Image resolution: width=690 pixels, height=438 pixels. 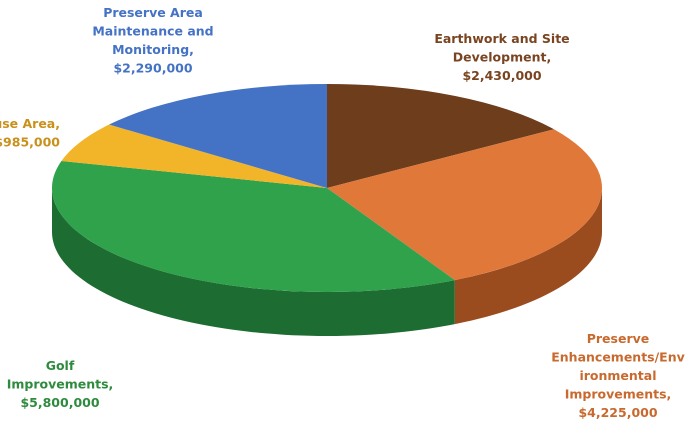 I want to click on data-label-clubhouse-area: Clubhouse Area,$985,000, so click(x=30, y=133).